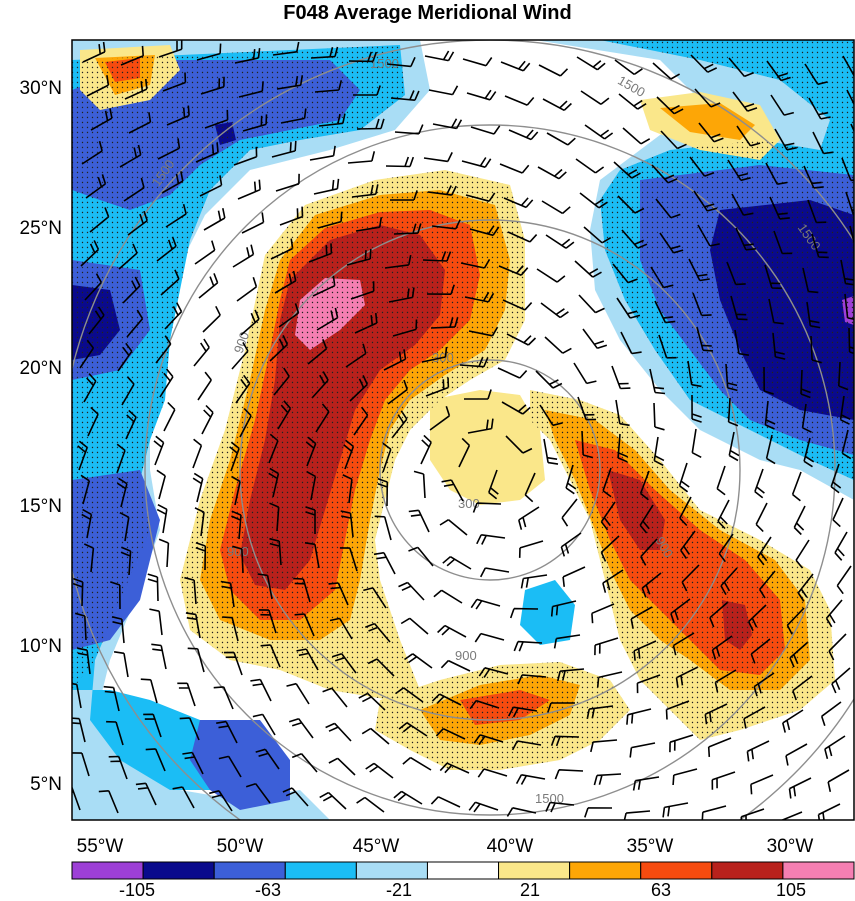 The height and width of the screenshot is (901, 855). I want to click on colorbar-swatch, so click(463, 870).